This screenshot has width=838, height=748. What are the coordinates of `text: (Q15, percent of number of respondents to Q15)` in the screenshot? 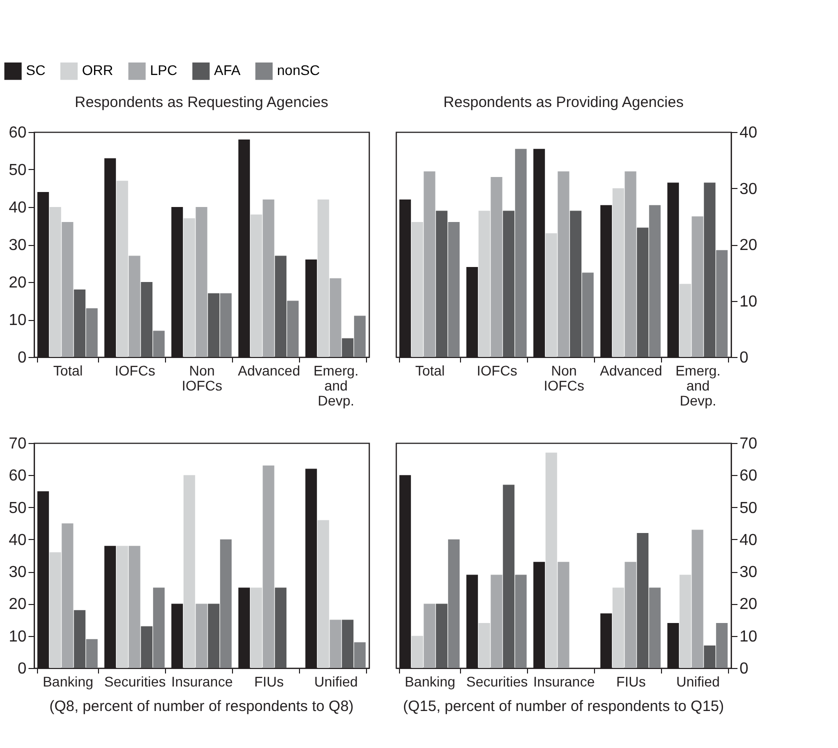 It's located at (563, 706).